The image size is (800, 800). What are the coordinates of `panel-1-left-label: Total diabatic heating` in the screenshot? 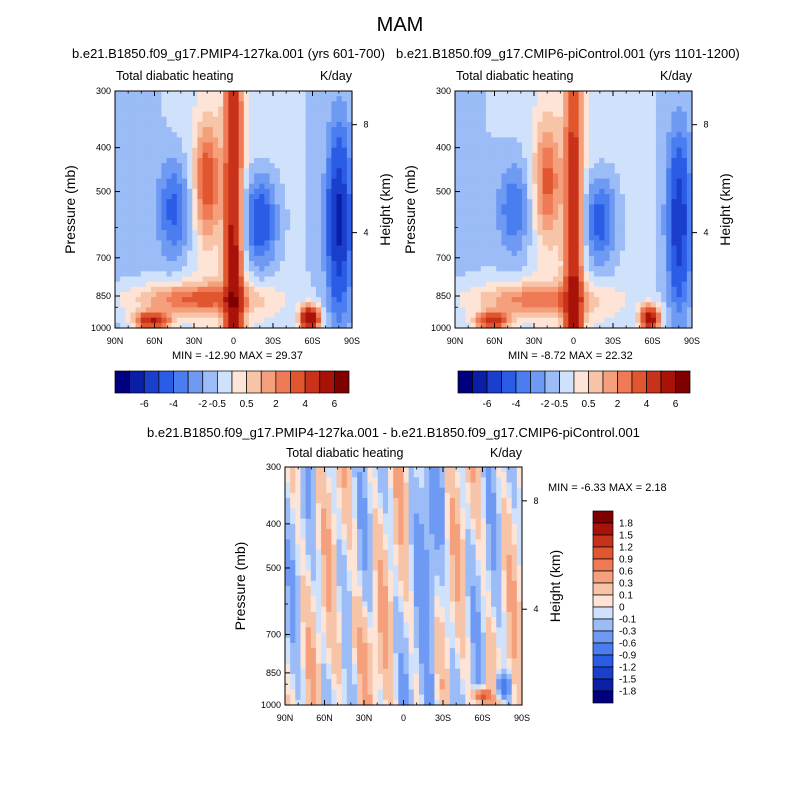 It's located at (175, 76).